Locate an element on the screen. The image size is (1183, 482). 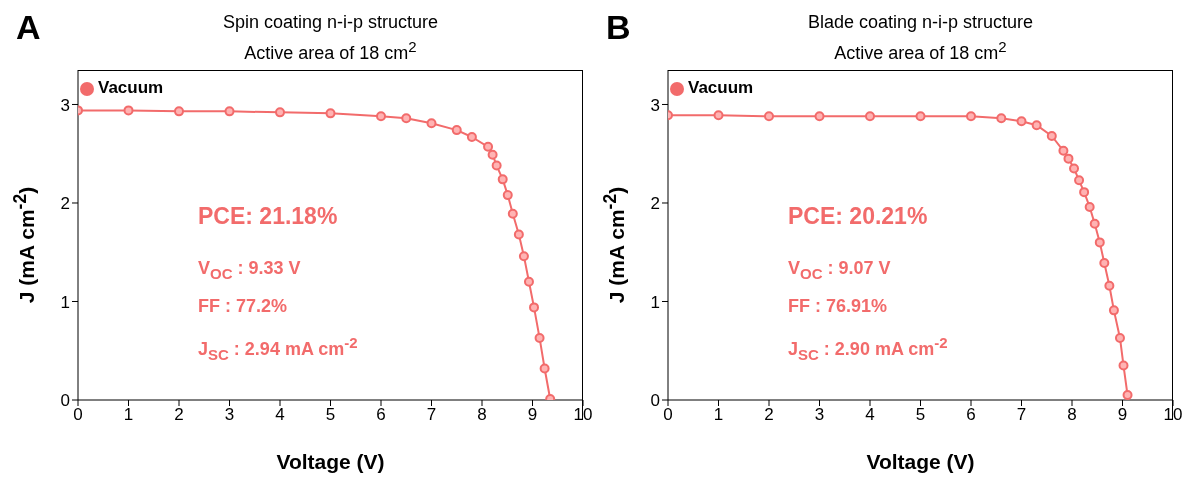
annotation: J$_{SC}$ : 2.90 mA cm$^{-2}$ is located at coordinates (868, 348).